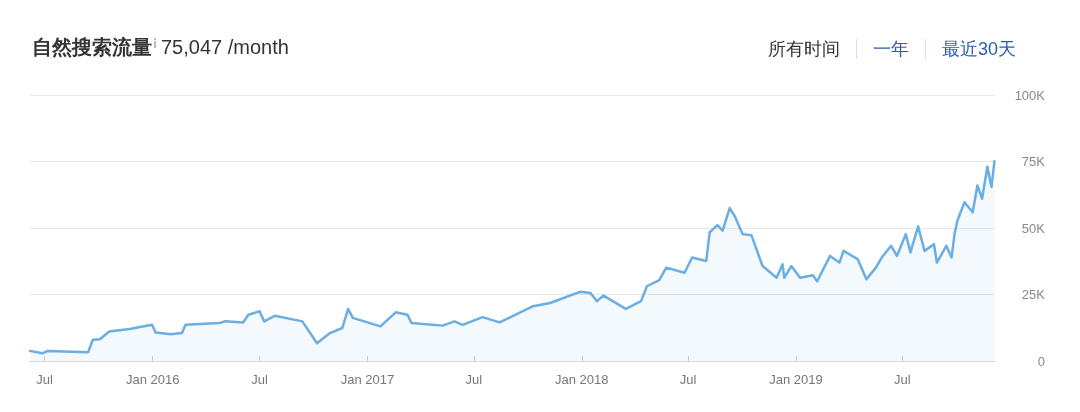  What do you see at coordinates (1033, 228) in the screenshot?
I see `y-tick-label: 50K` at bounding box center [1033, 228].